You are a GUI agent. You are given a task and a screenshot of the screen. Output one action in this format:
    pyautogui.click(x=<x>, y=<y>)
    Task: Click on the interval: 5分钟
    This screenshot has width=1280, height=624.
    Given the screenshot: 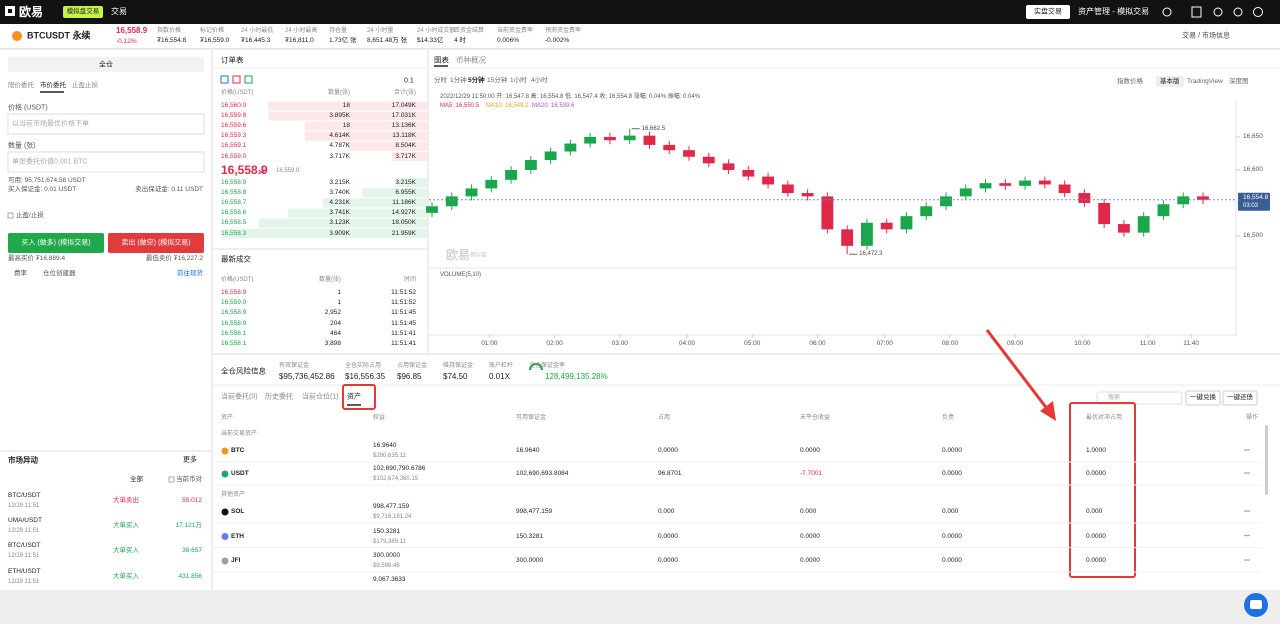 What is the action you would take?
    pyautogui.click(x=476, y=80)
    